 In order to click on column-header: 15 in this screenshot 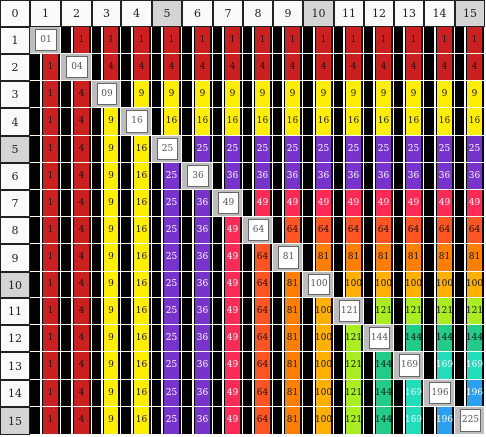, I will do `click(470, 13)`.